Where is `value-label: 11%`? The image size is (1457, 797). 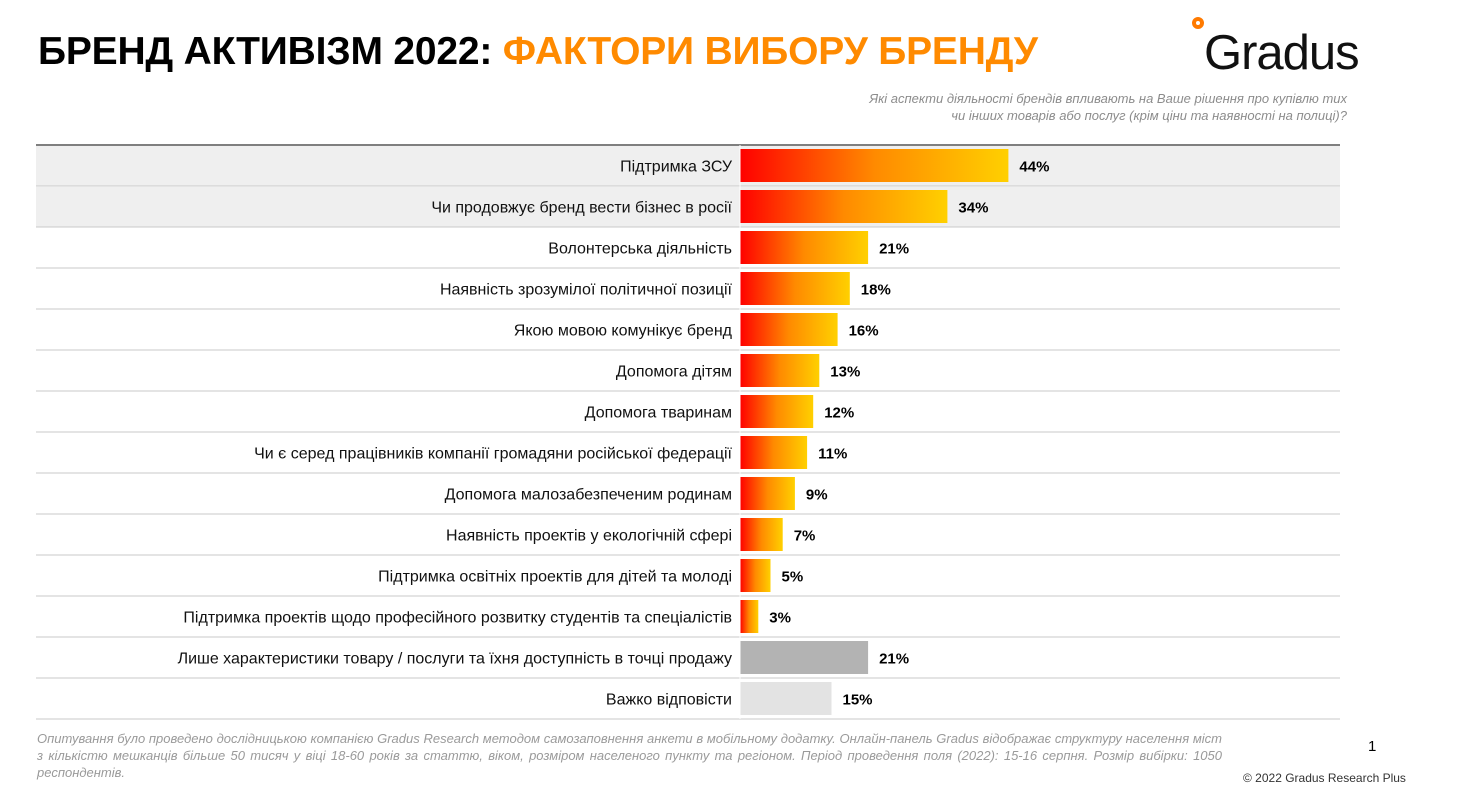
value-label: 11% is located at coordinates (832, 454).